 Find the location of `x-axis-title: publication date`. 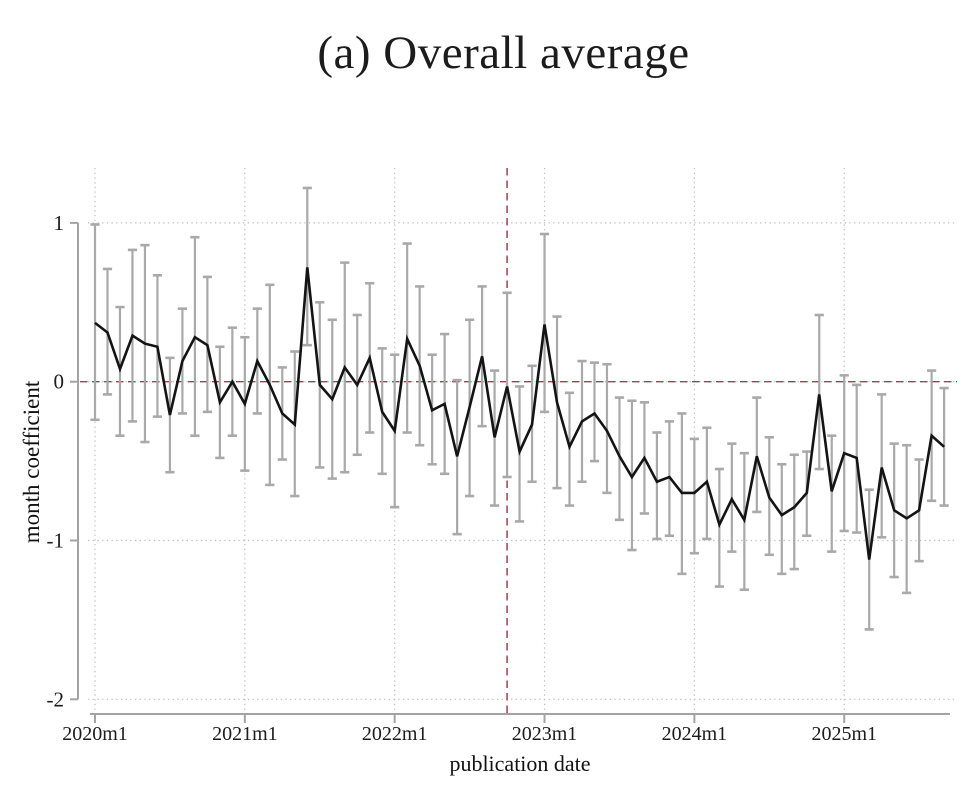

x-axis-title: publication date is located at coordinates (520, 763).